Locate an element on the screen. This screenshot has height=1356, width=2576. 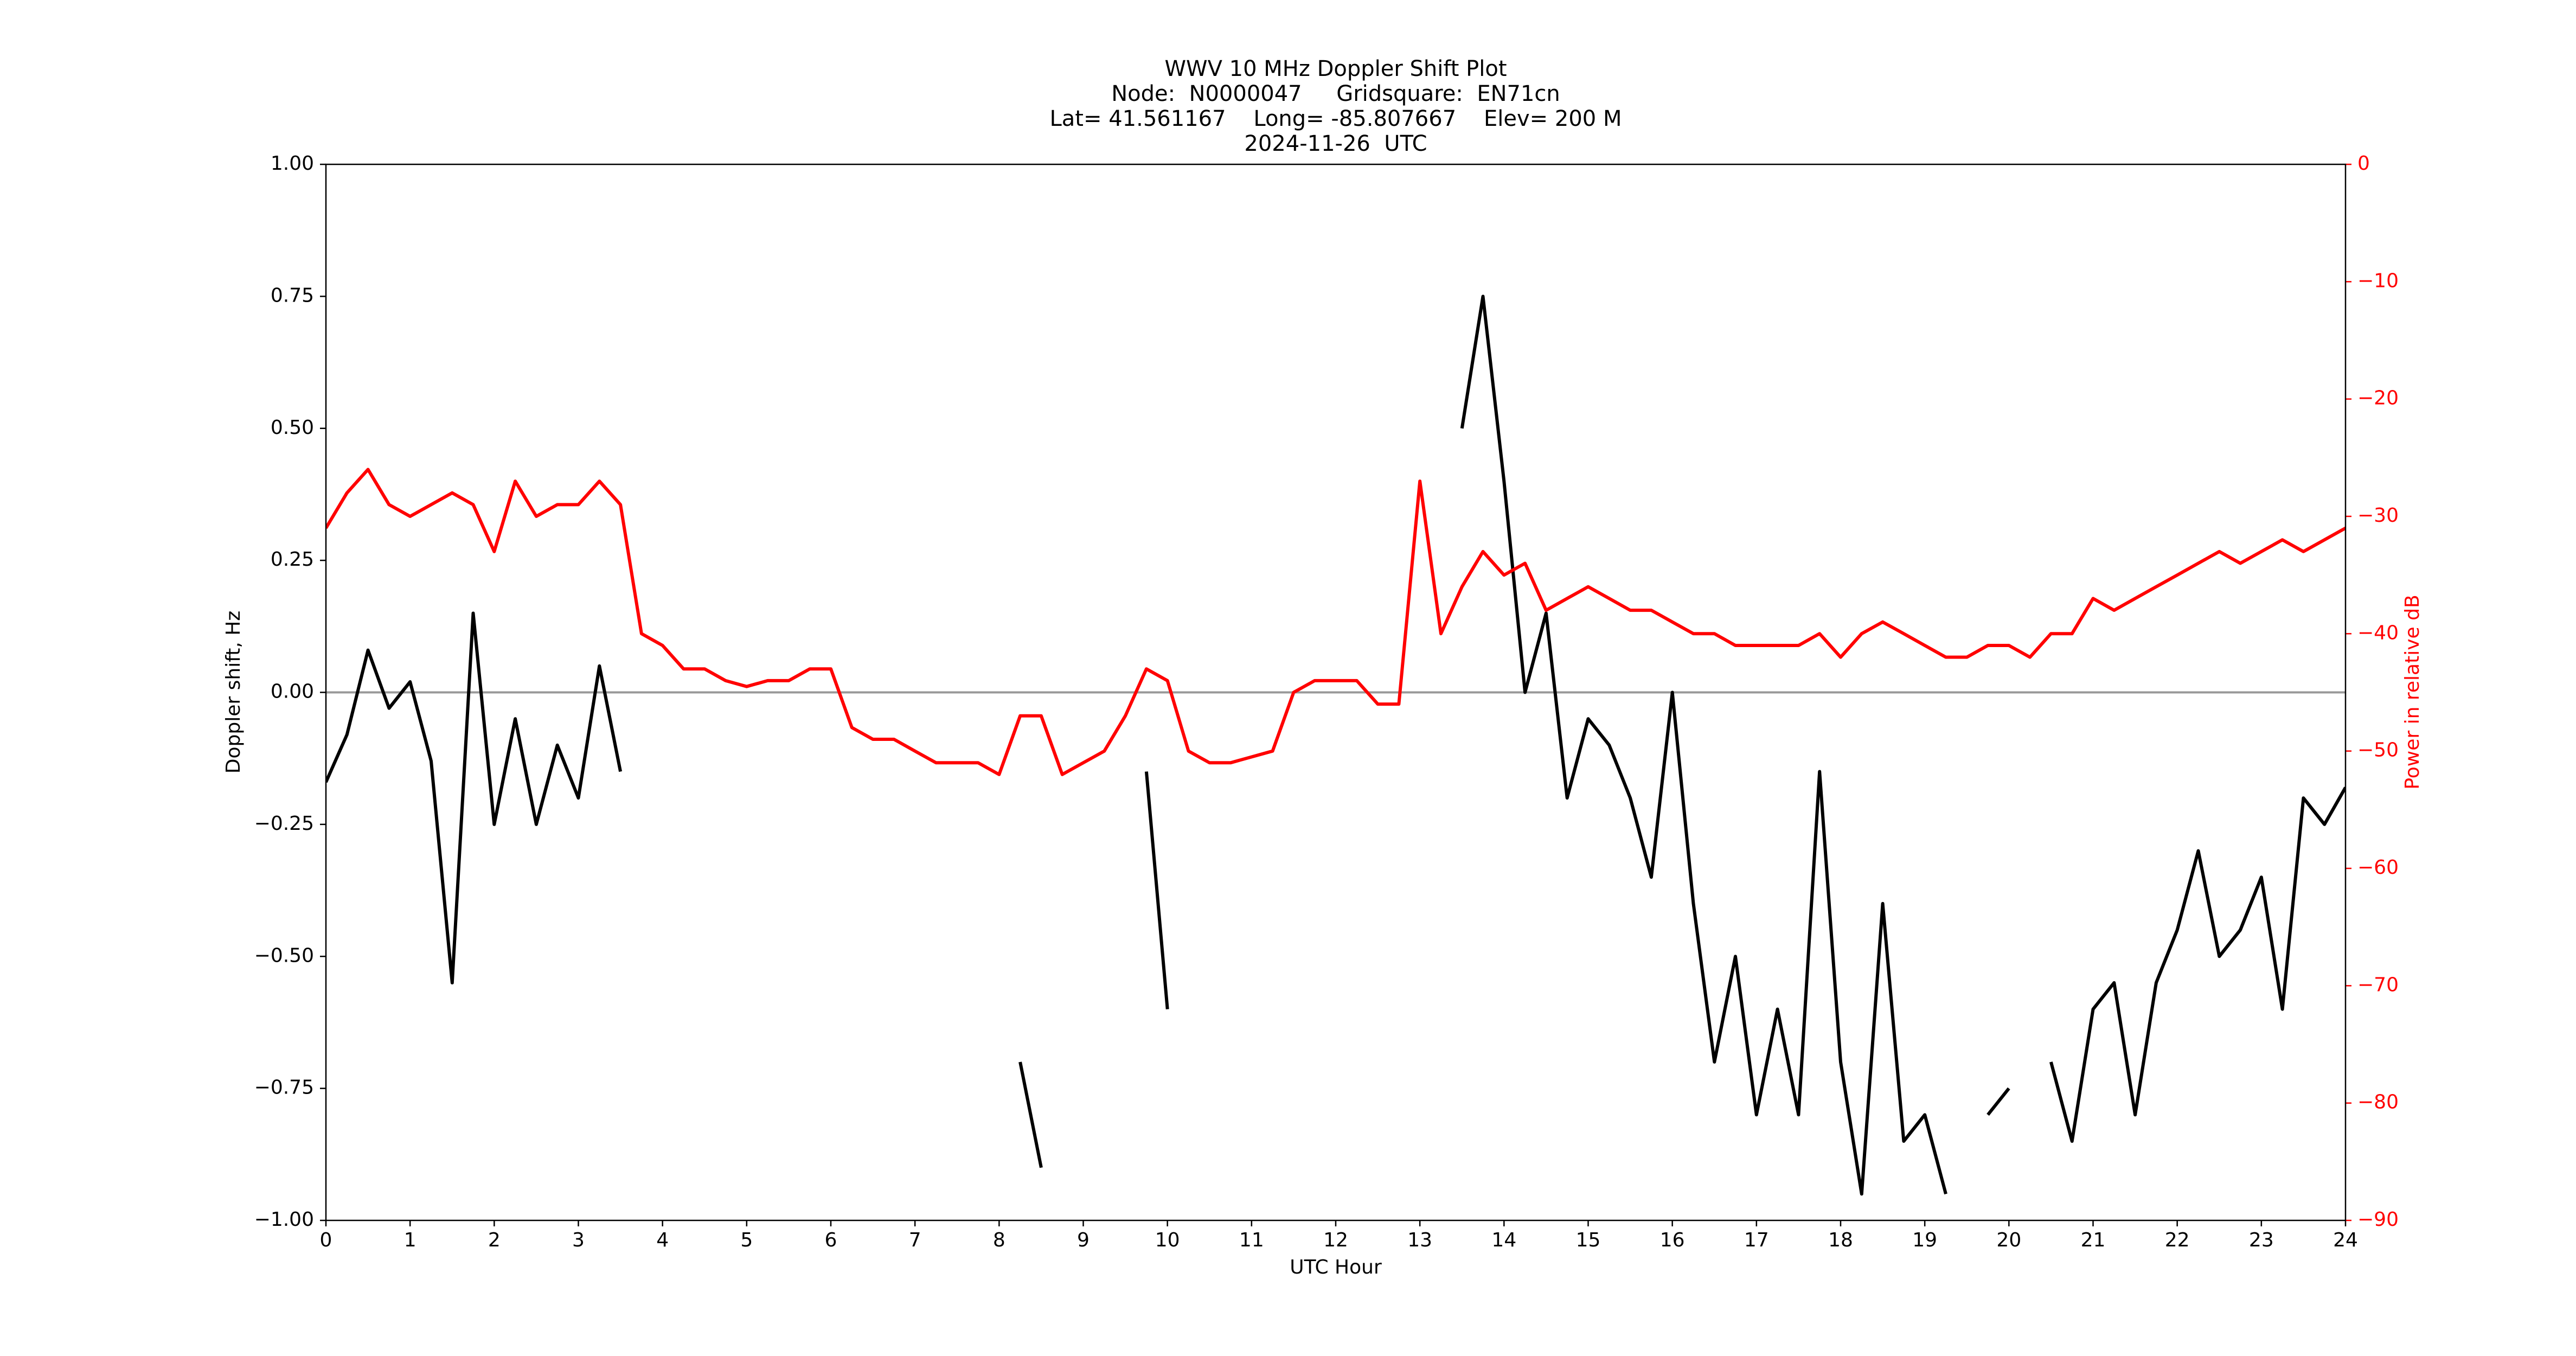
x-tick-label: 17 is located at coordinates (1756, 1240).